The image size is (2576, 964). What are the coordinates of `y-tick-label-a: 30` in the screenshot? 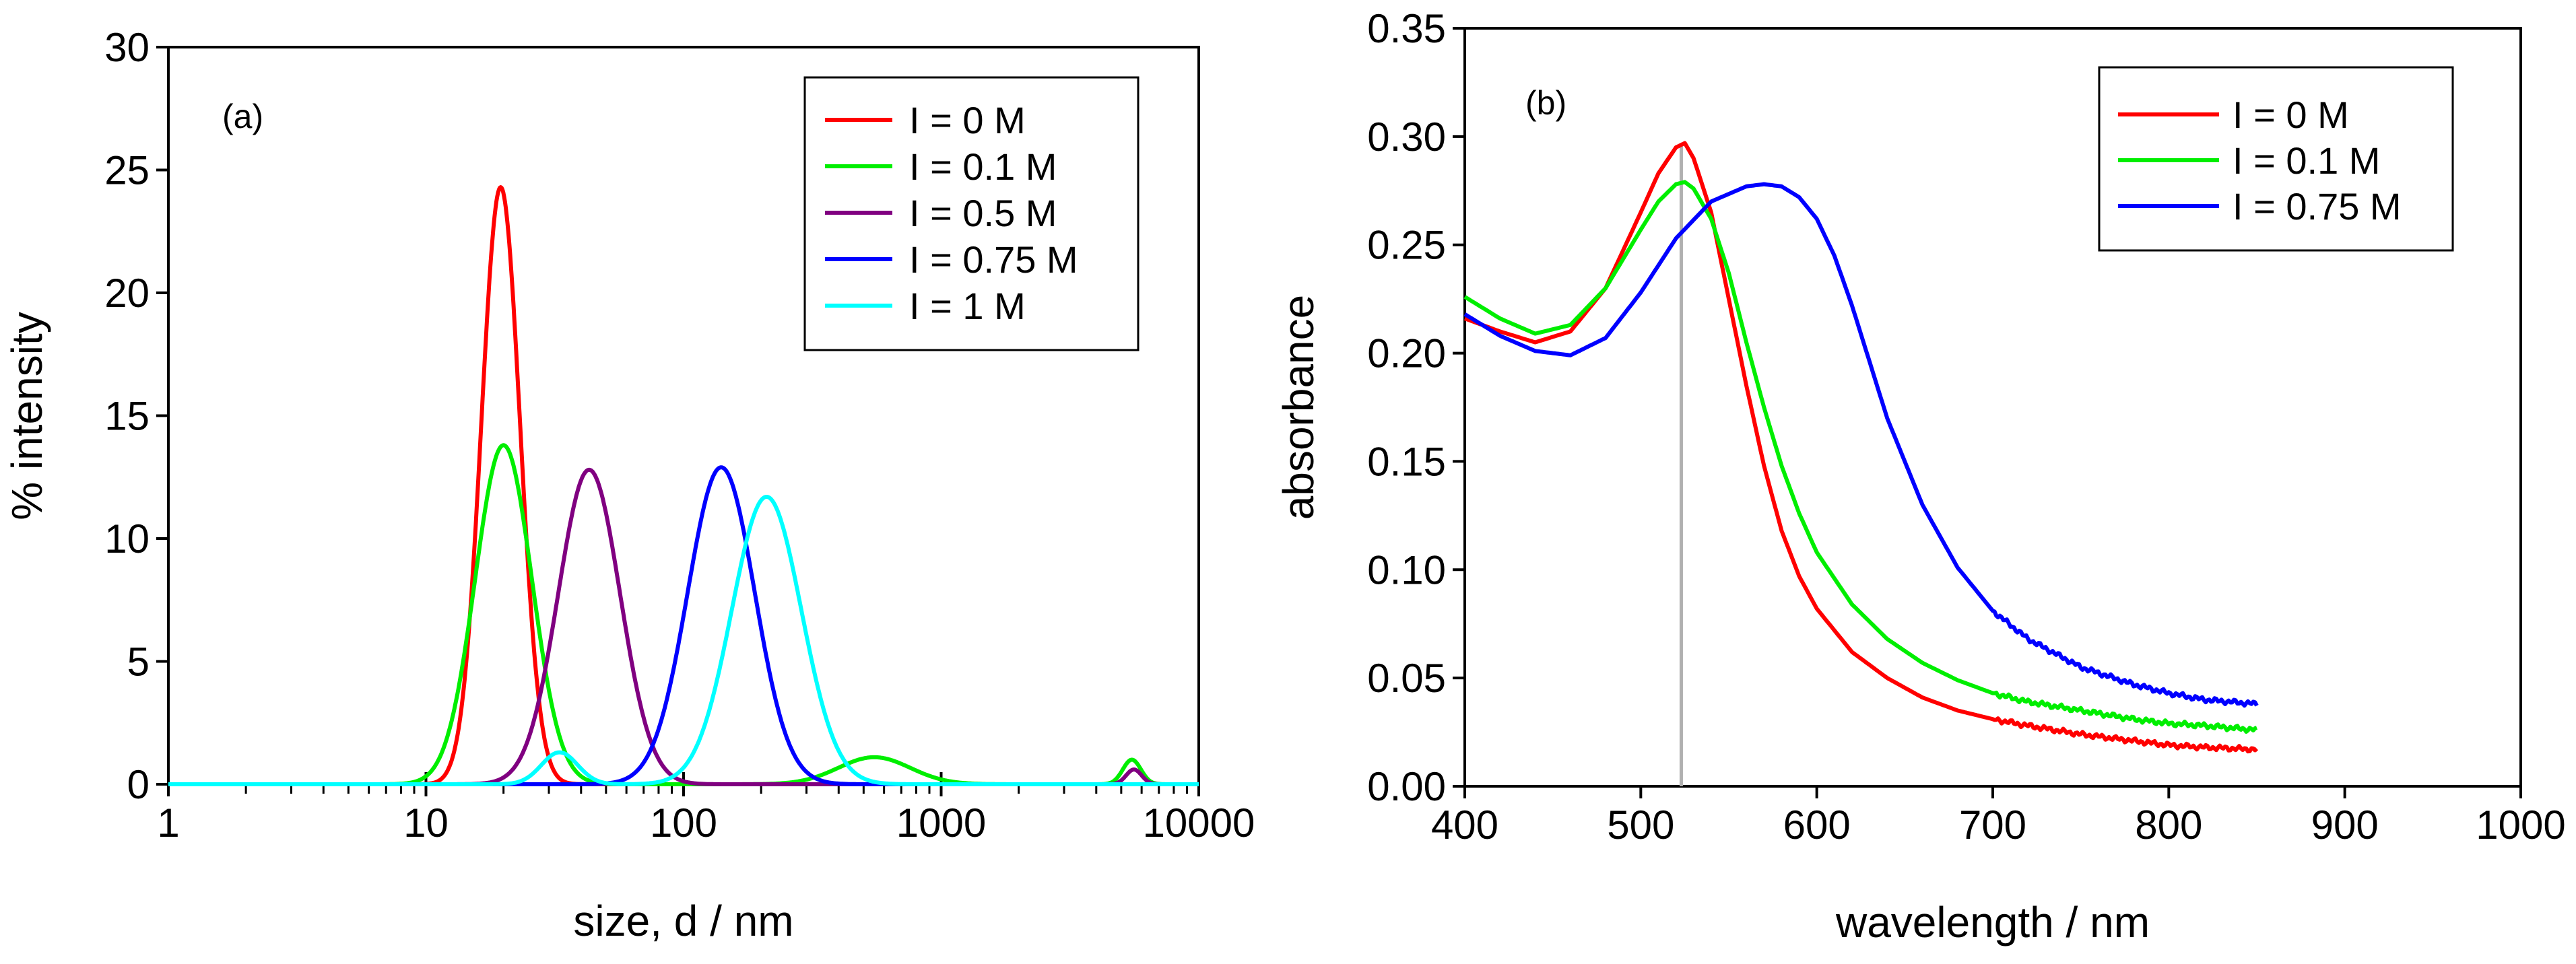 It's located at (127, 48).